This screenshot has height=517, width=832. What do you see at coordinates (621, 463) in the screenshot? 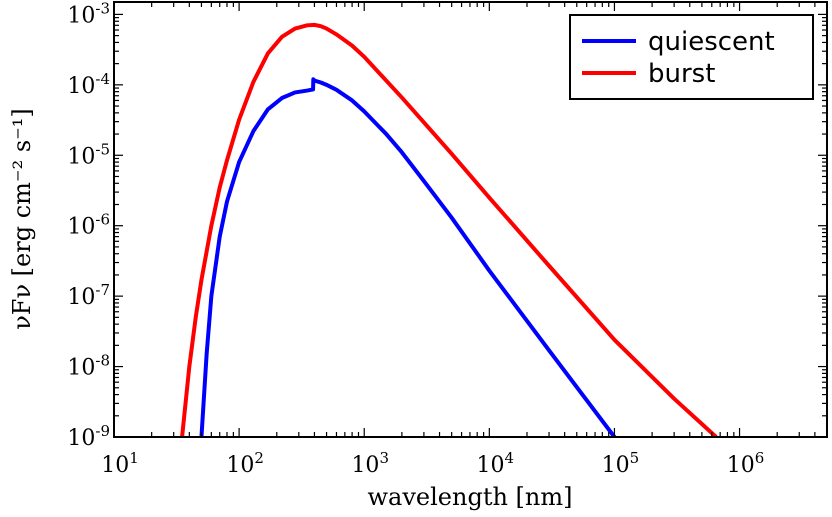
I see `x-tick-label: 10⁵` at bounding box center [621, 463].